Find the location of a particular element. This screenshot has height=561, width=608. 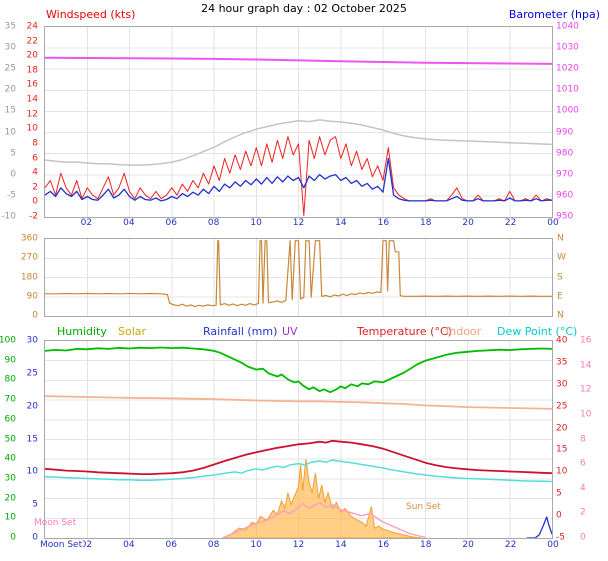

axis-label: 16 is located at coordinates (32, 84).